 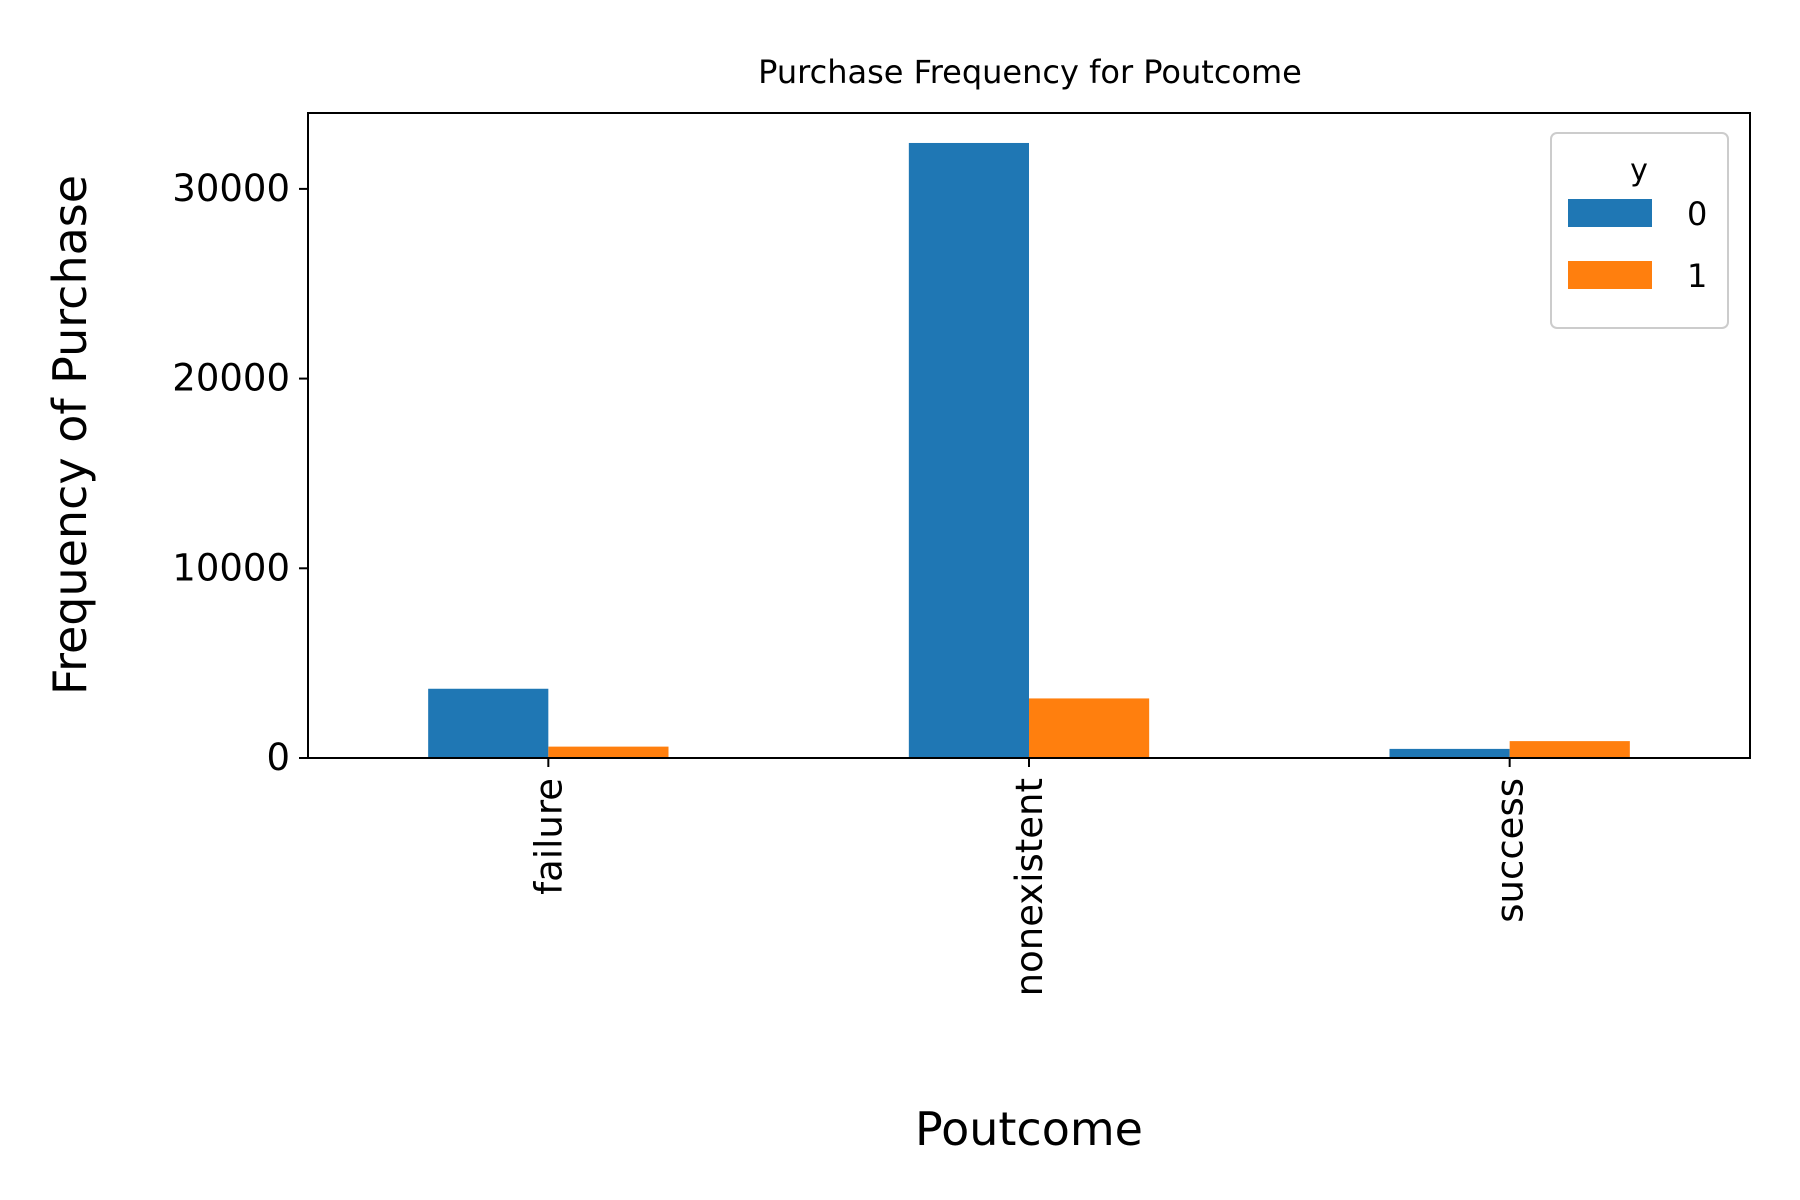 I want to click on legend-title: y, so click(x=1639, y=170).